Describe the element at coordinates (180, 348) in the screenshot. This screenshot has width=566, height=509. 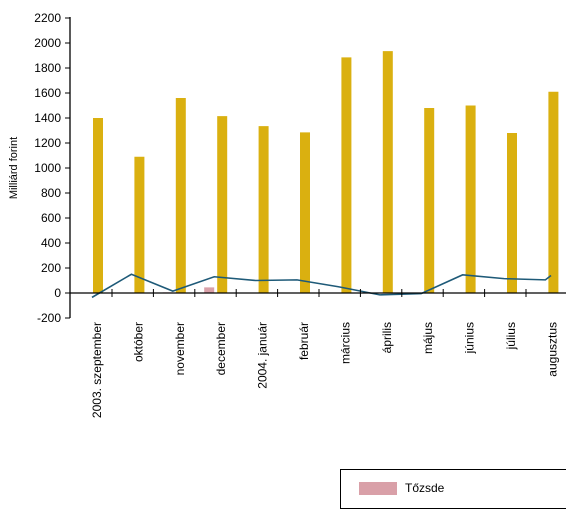
I see `x-tick-label: november` at that location.